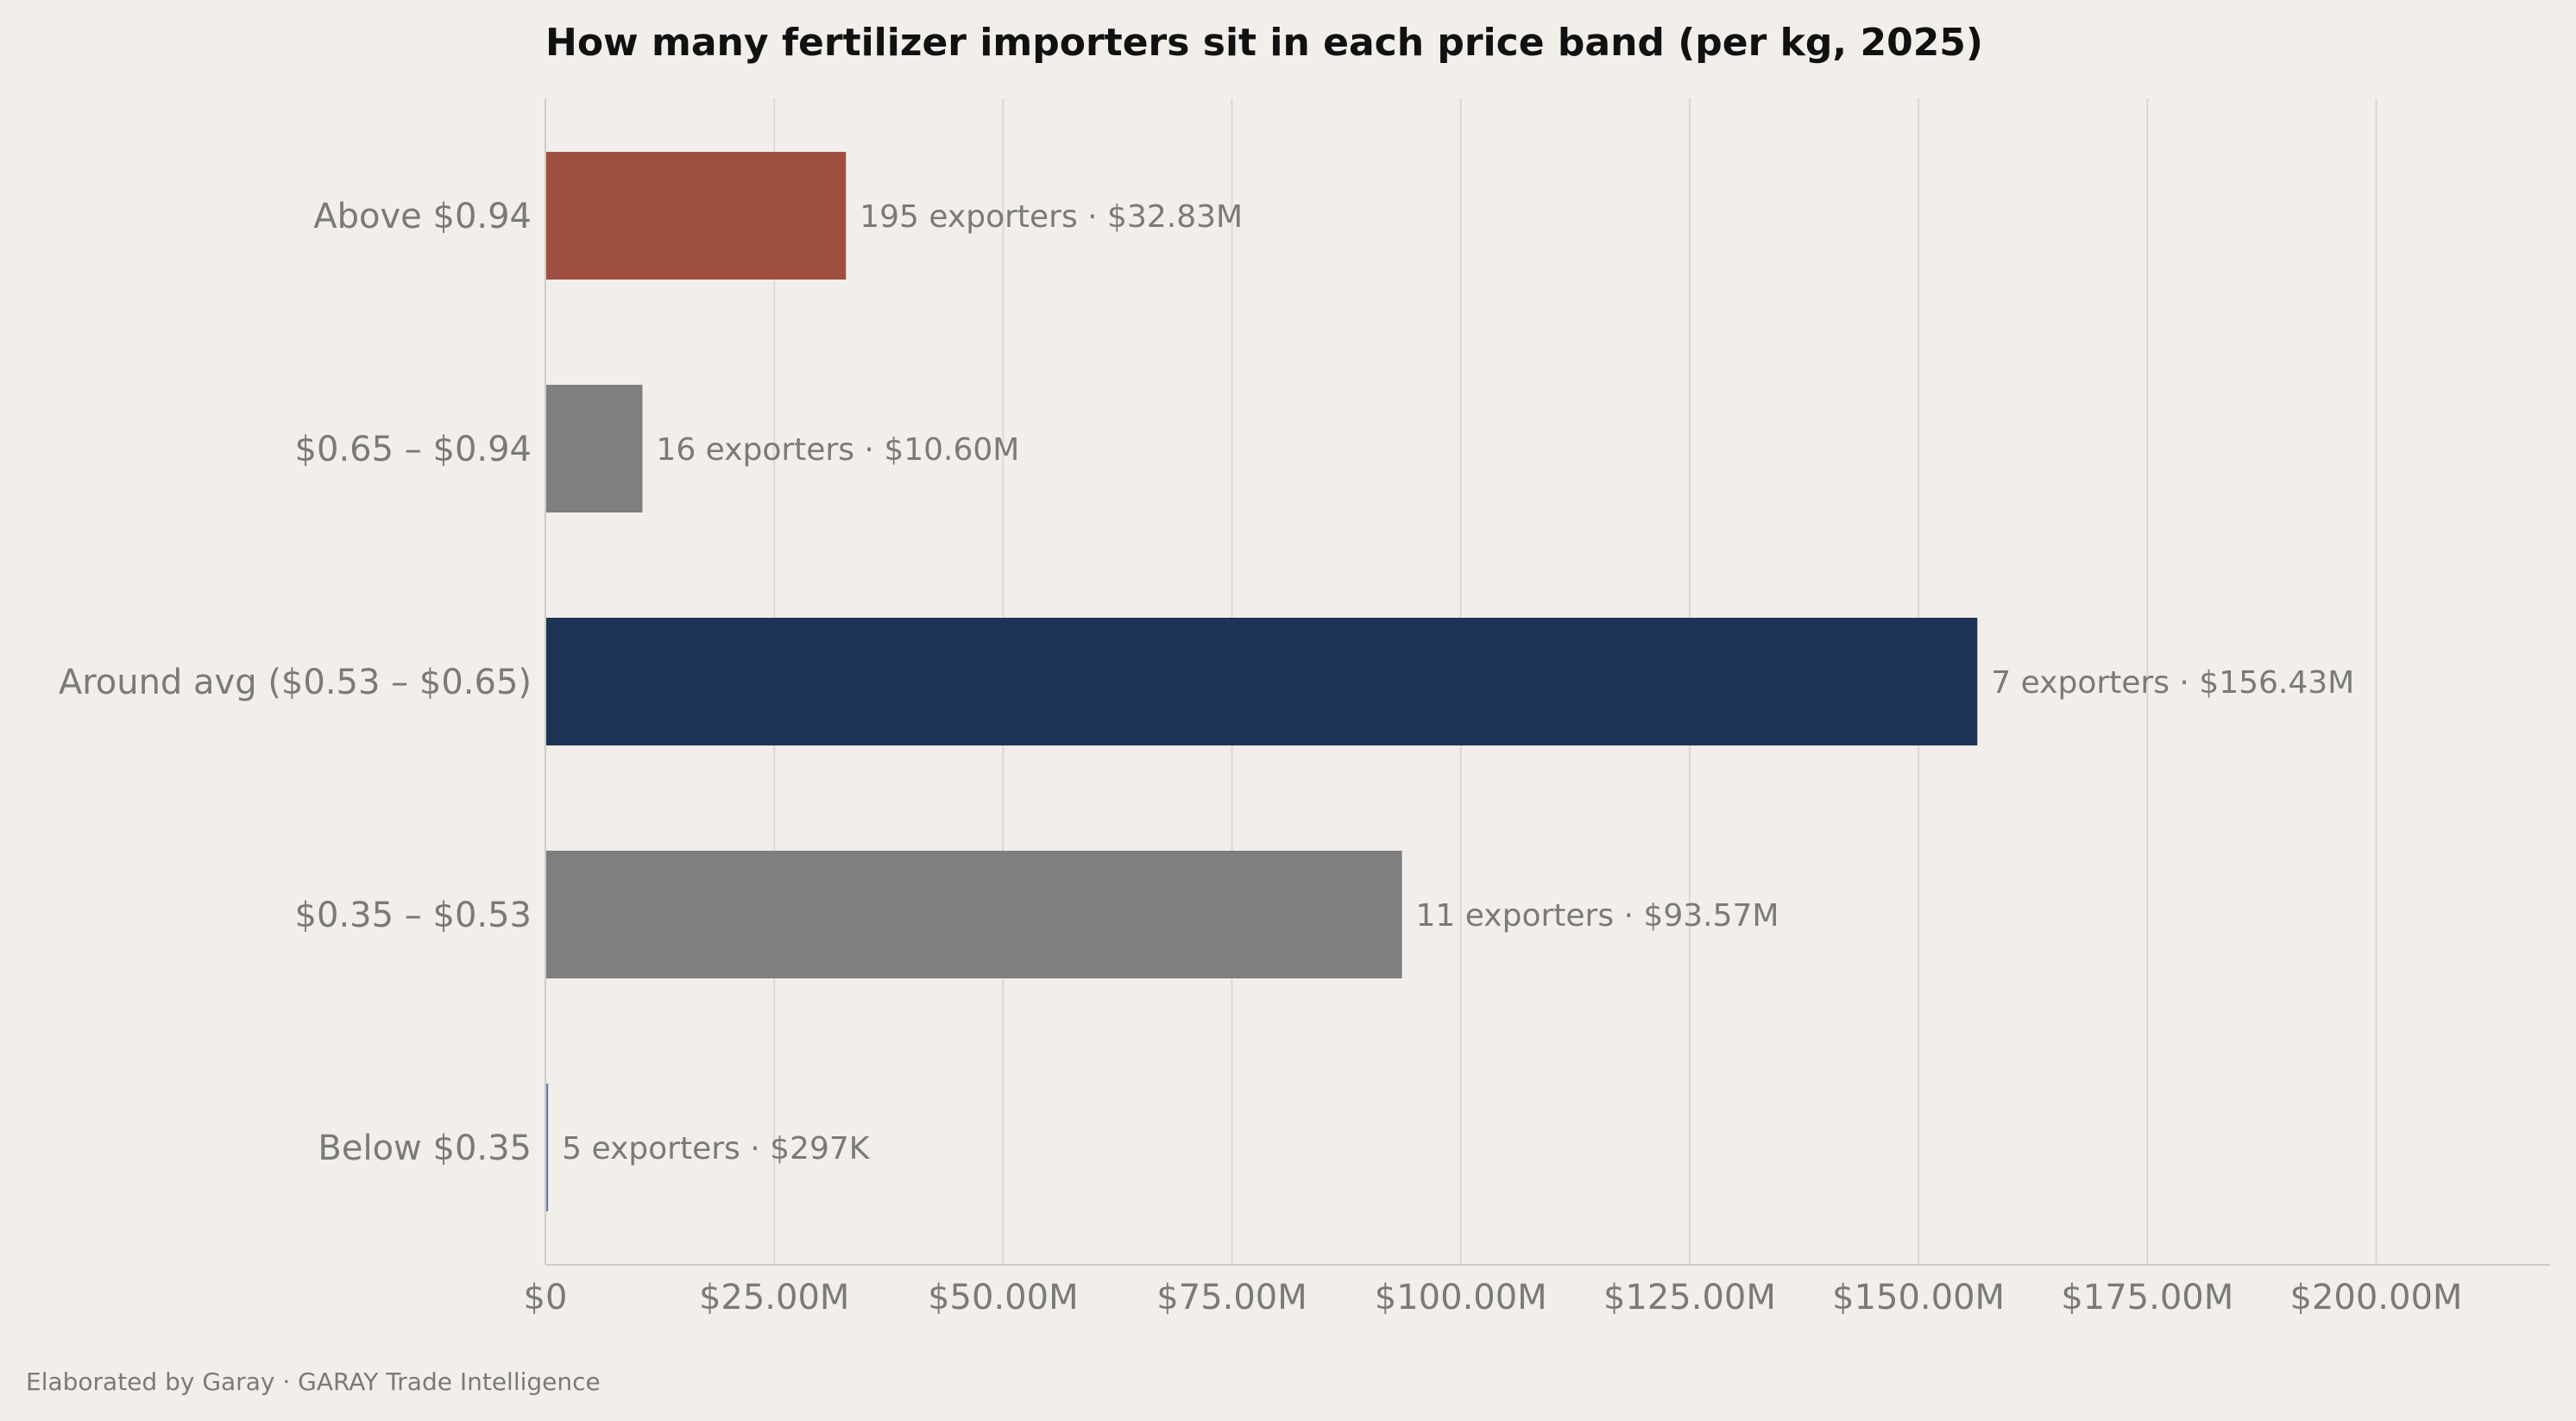  Describe the element at coordinates (1597, 916) in the screenshot. I see `bar-value-label: 11 exporters · $93.57M` at that location.